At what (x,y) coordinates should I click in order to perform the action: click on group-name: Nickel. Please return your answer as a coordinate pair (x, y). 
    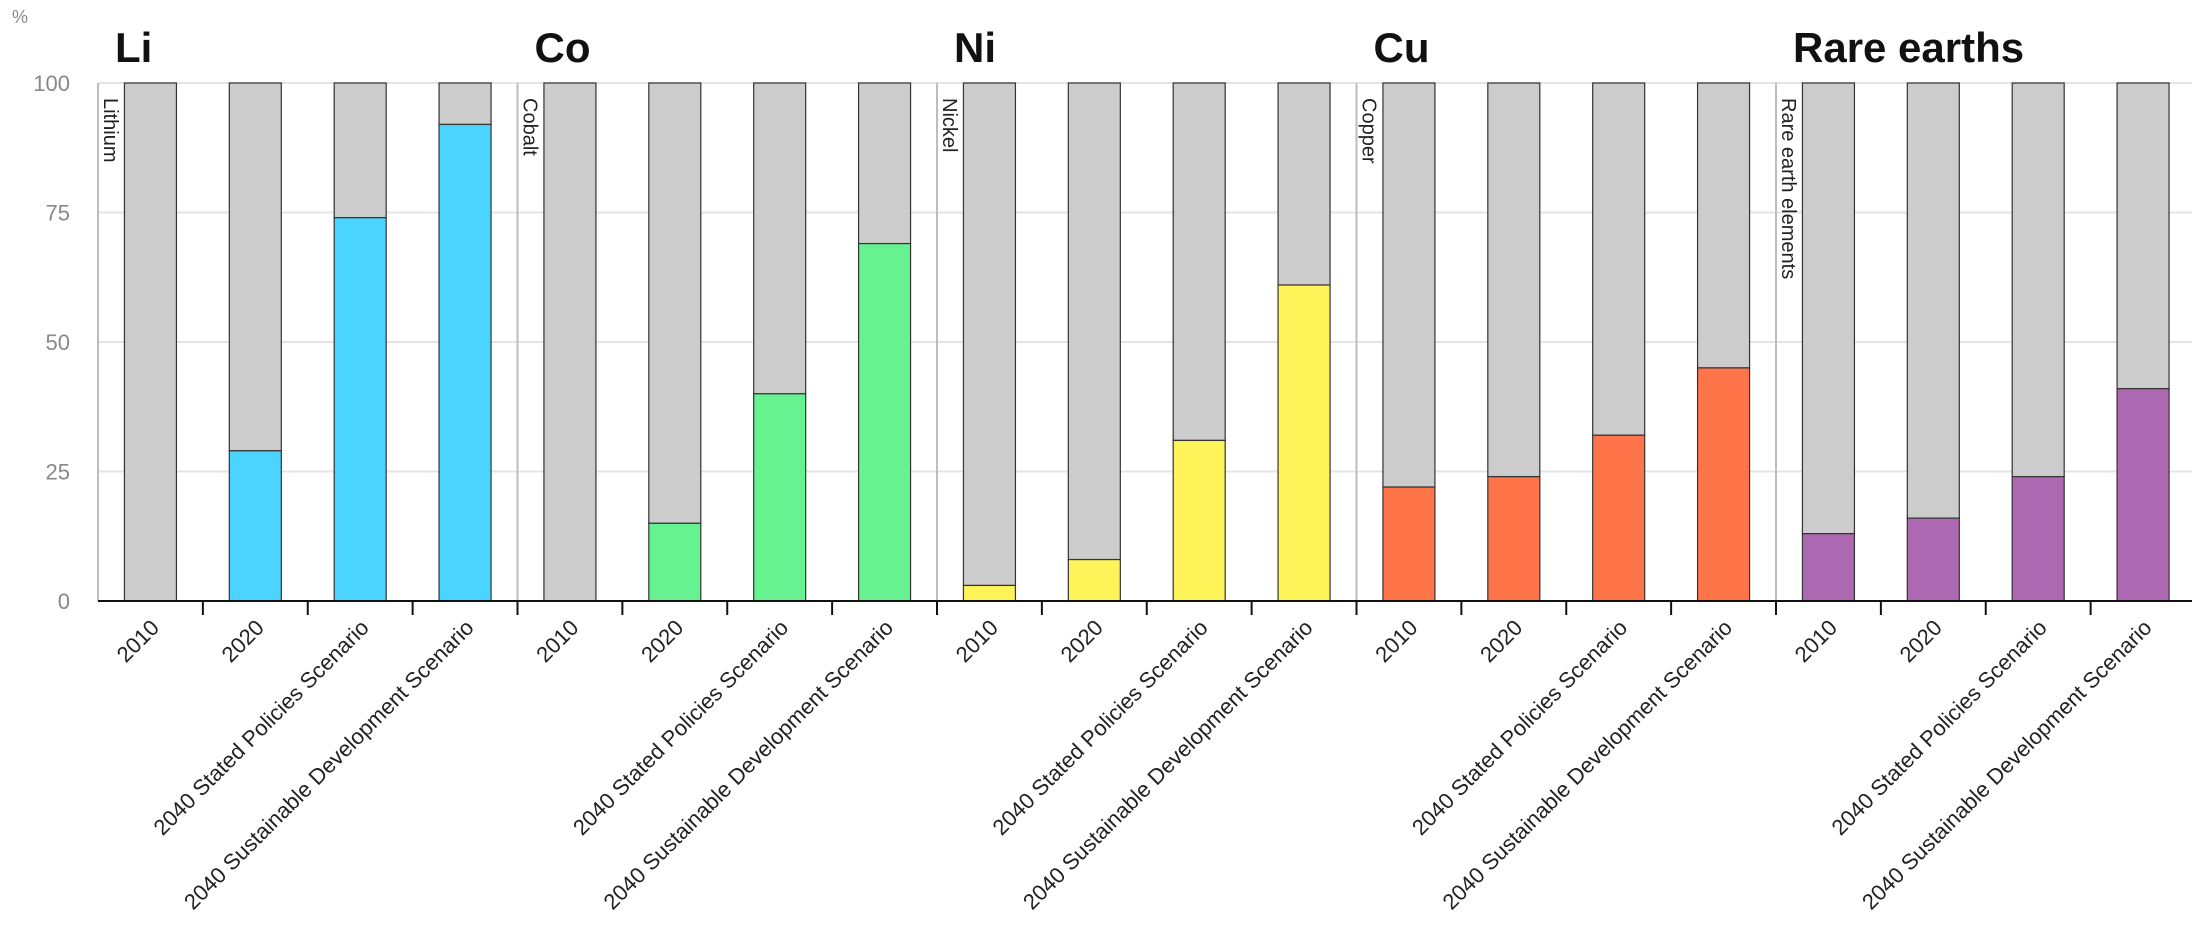
    Looking at the image, I should click on (949, 125).